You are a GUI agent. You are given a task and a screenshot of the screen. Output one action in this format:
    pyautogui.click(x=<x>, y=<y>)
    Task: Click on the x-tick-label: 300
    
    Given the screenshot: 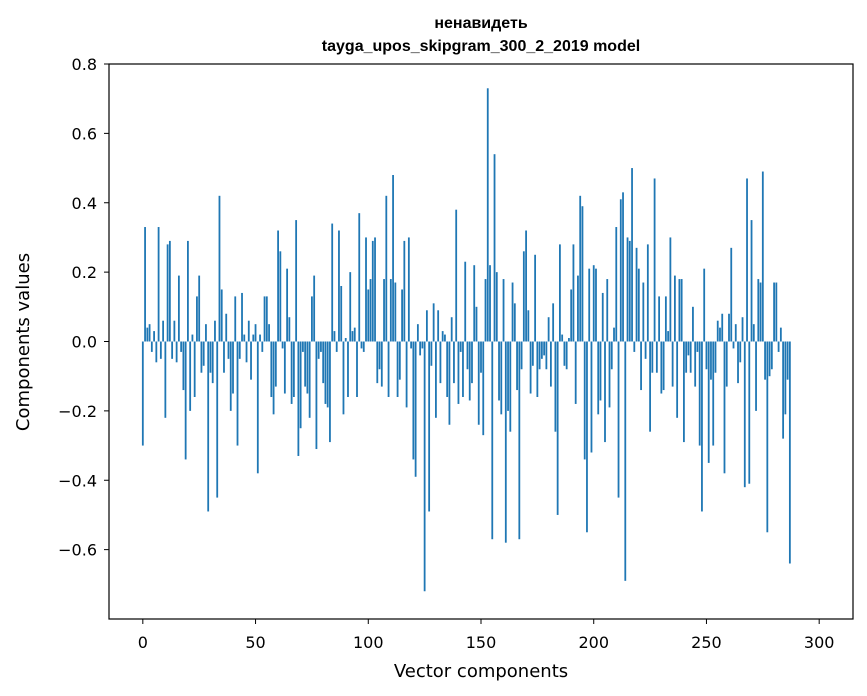 What is the action you would take?
    pyautogui.click(x=819, y=642)
    